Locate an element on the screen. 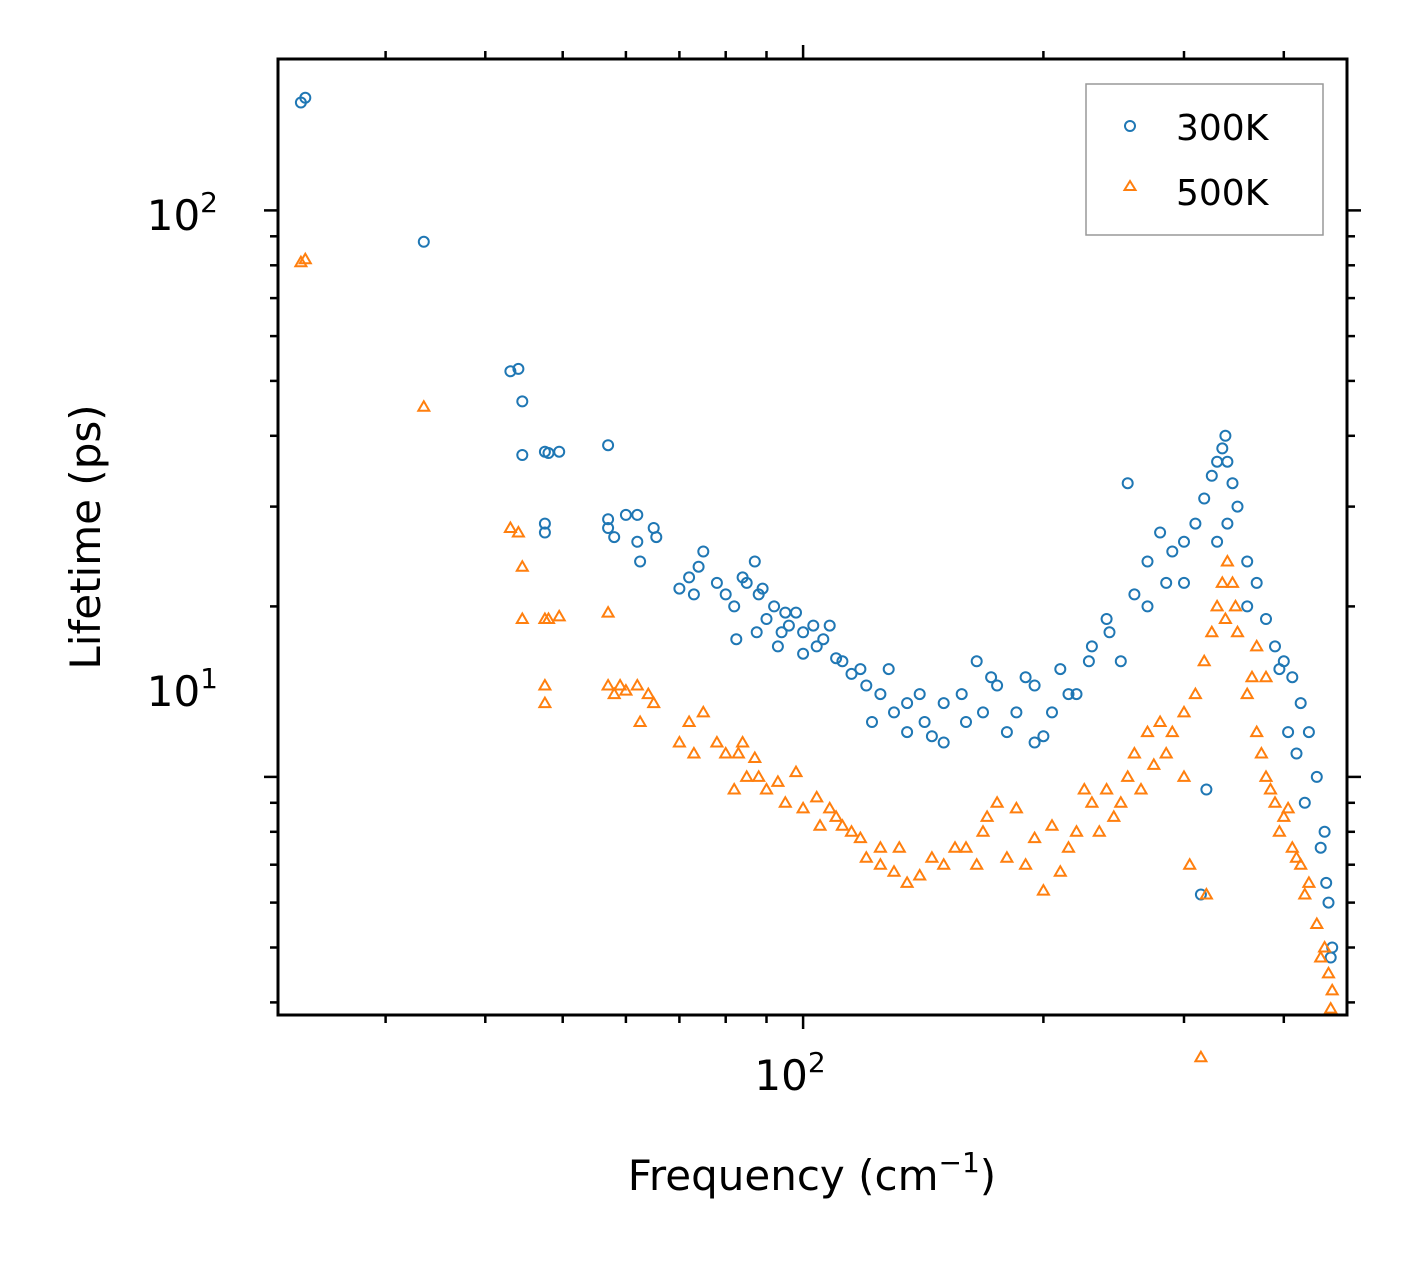 Image resolution: width=1407 pixels, height=1265 pixels. x-axis-label: Frequency (cm−1) is located at coordinates (812, 1173).